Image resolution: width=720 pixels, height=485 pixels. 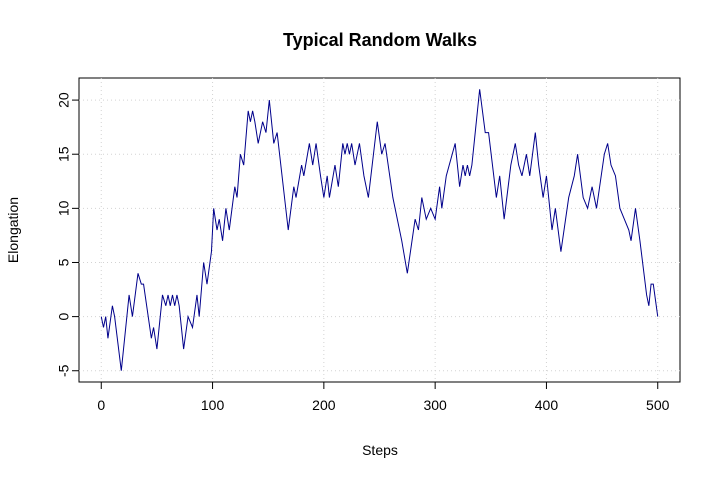 I want to click on x-tick-label: 500, so click(x=658, y=405).